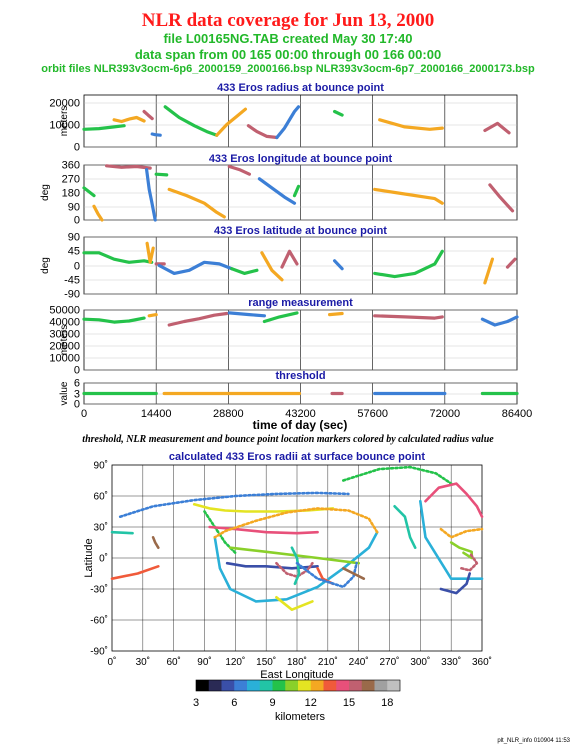  I want to click on map-x-tick-label: 0˚, so click(112, 662).